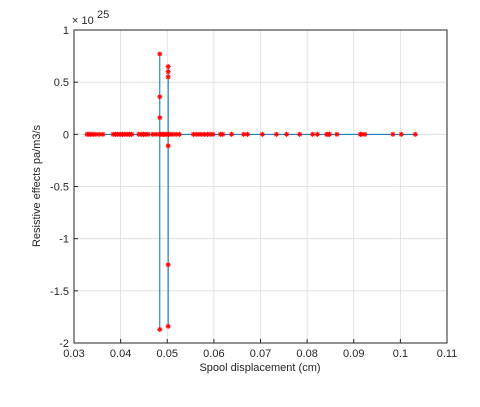 Image resolution: width=480 pixels, height=407 pixels. What do you see at coordinates (213, 354) in the screenshot?
I see `x-tick-label: 0.06` at bounding box center [213, 354].